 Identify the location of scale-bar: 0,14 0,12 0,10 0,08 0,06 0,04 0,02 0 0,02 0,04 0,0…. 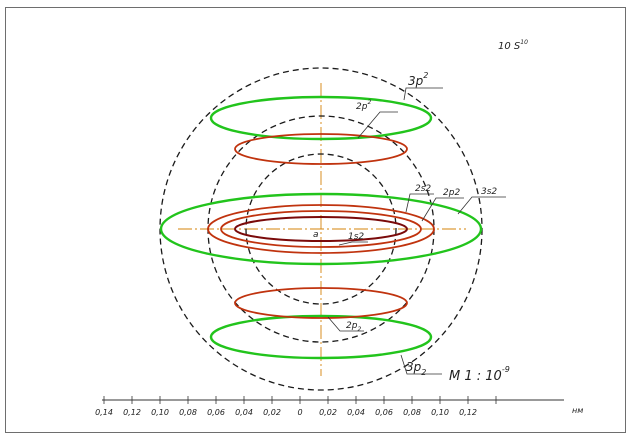
(339, 406).